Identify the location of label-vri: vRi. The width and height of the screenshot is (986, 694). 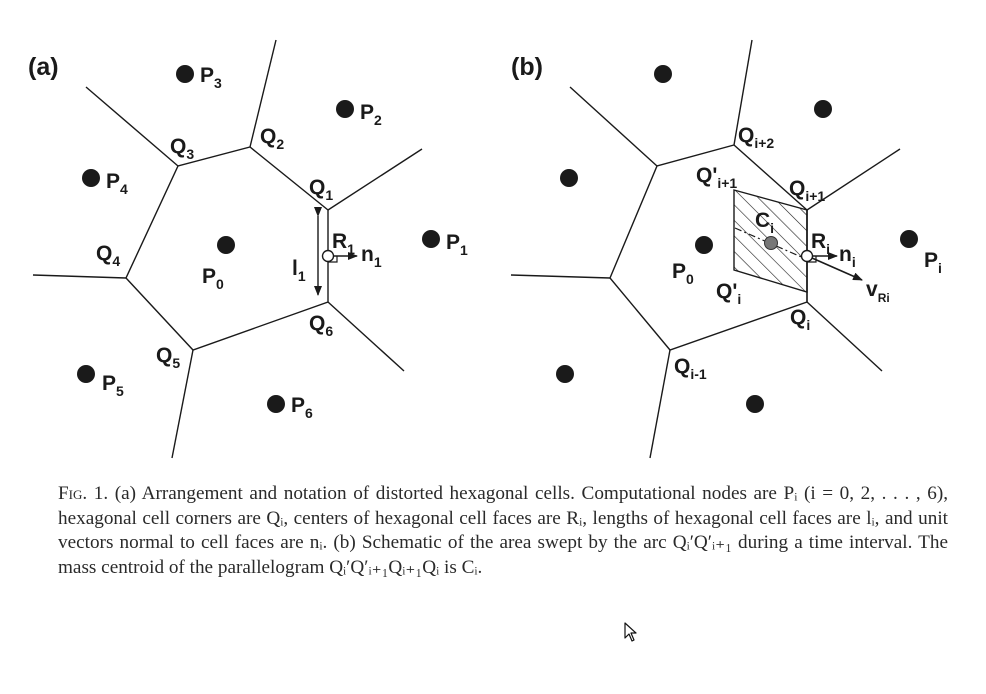
(878, 291).